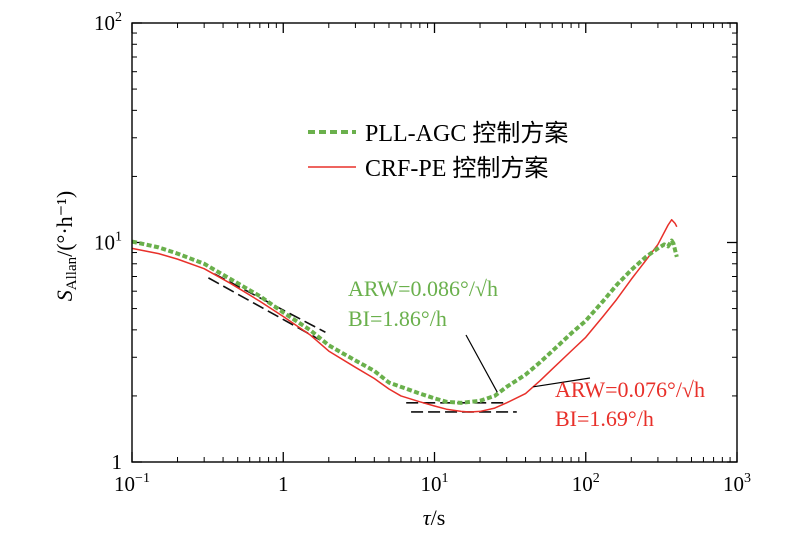 The height and width of the screenshot is (535, 800). What do you see at coordinates (117, 462) in the screenshot?
I see `y-tick-label: 1` at bounding box center [117, 462].